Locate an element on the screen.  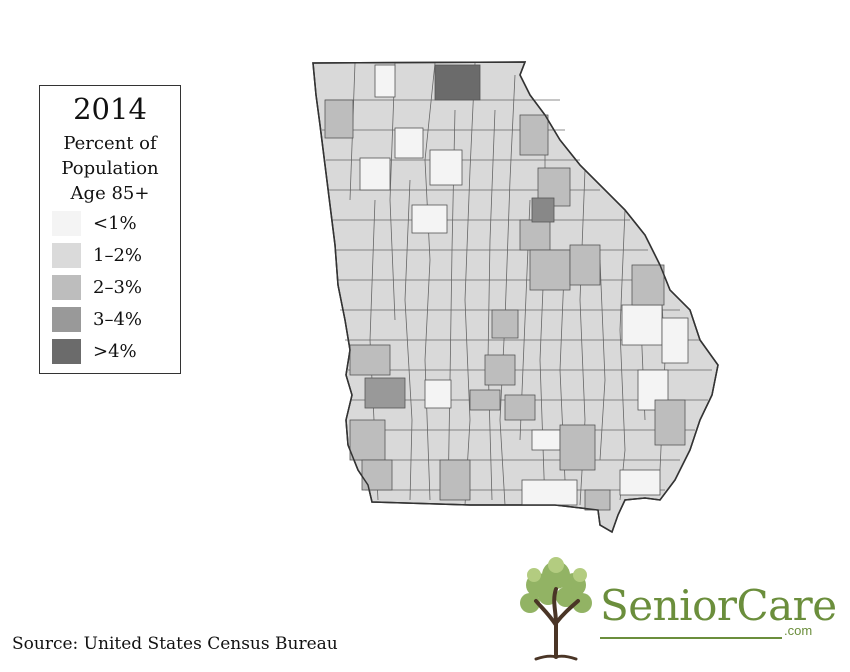
legend-subtitle-line: Age 85+ is located at coordinates (110, 193).